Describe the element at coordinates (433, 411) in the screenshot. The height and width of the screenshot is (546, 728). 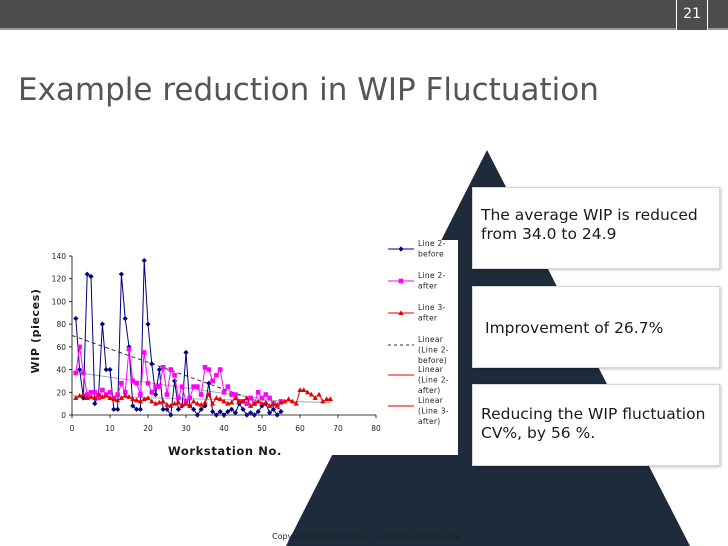
I see `legend-label: (Line 3-` at that location.